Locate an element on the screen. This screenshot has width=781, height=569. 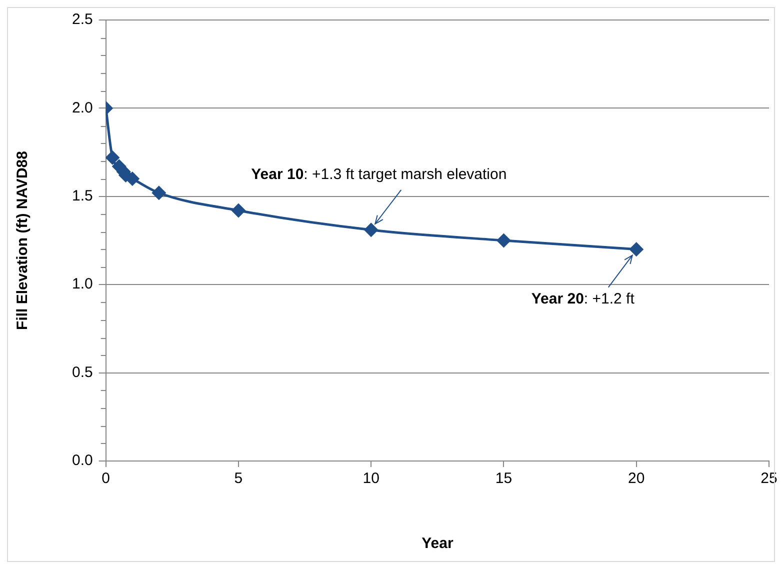
x-tick-label: 0 is located at coordinates (106, 479).